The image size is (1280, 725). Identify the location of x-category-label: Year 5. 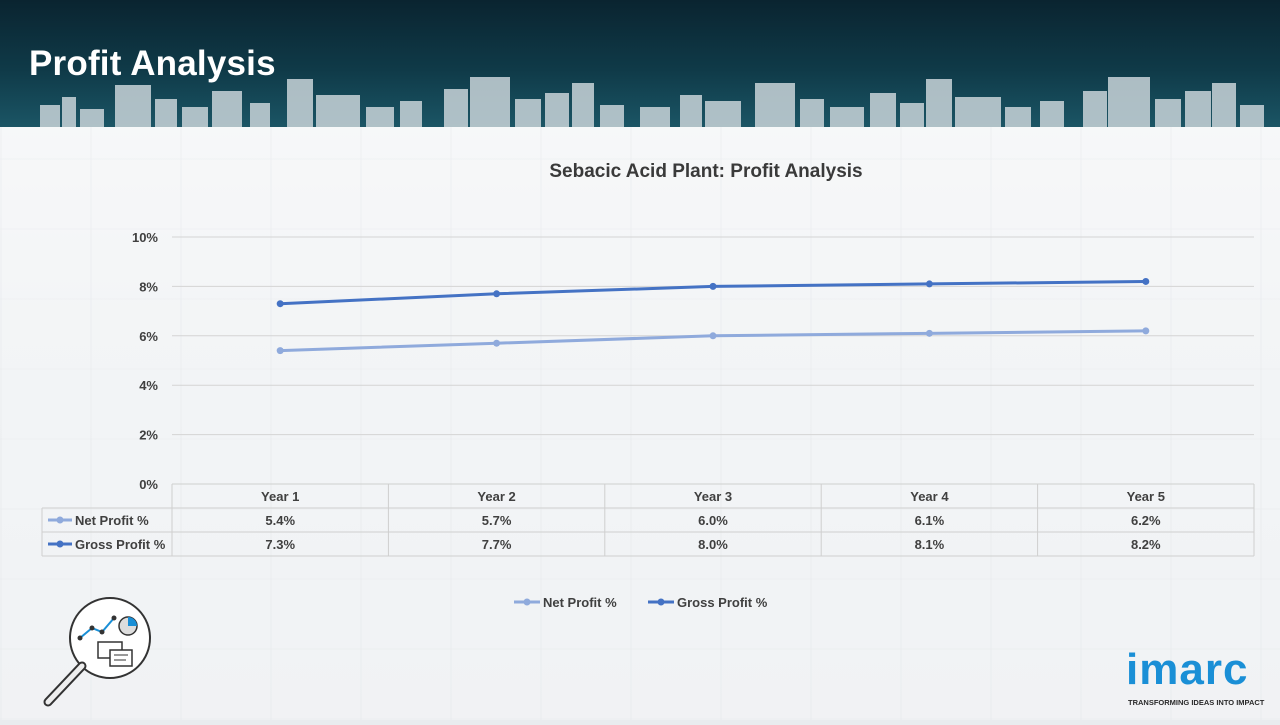
(1146, 496).